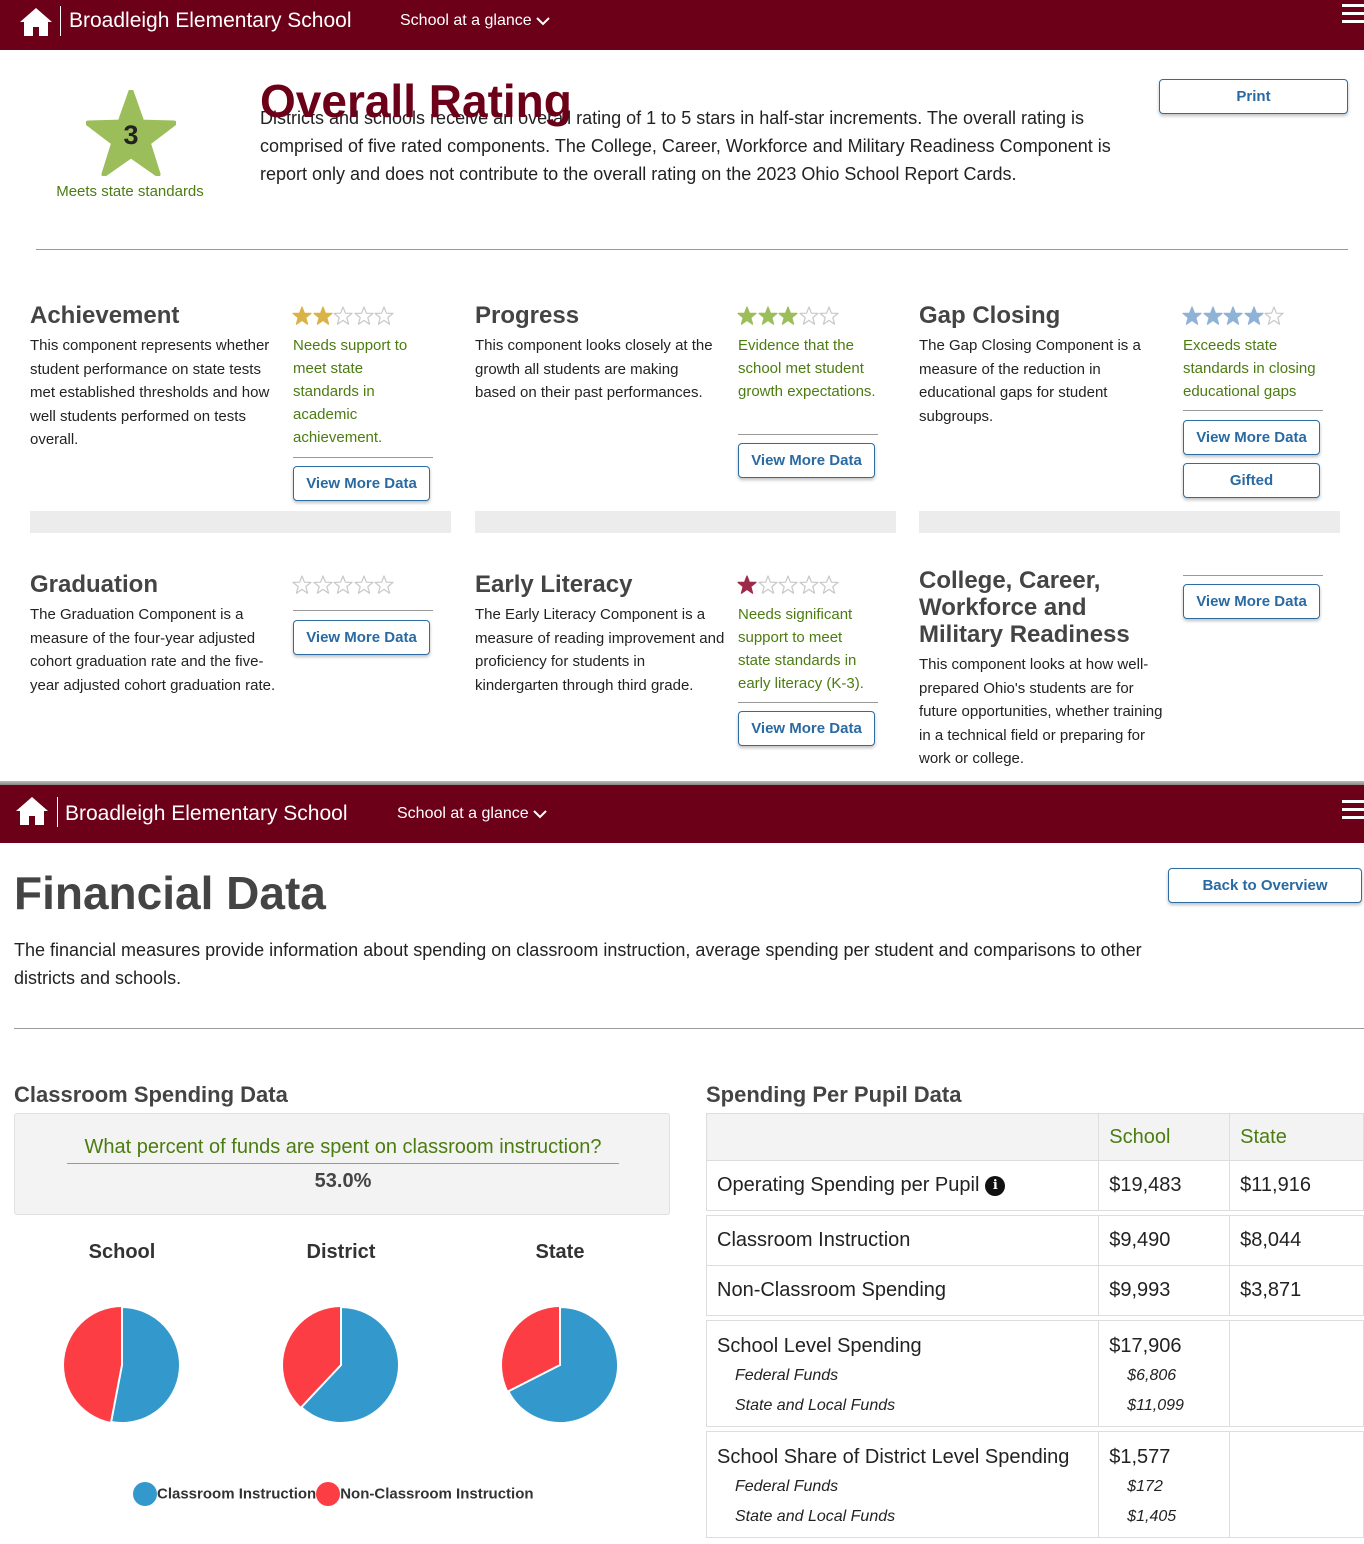 This screenshot has width=1364, height=1544. I want to click on ccwmr-view-more-button: View More Data, so click(1251, 601).